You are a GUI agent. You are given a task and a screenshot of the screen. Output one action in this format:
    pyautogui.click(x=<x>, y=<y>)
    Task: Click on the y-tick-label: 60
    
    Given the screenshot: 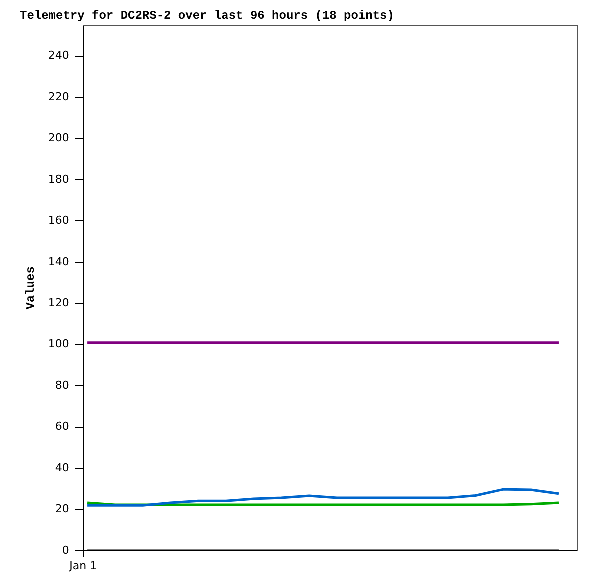 What is the action you would take?
    pyautogui.click(x=62, y=427)
    